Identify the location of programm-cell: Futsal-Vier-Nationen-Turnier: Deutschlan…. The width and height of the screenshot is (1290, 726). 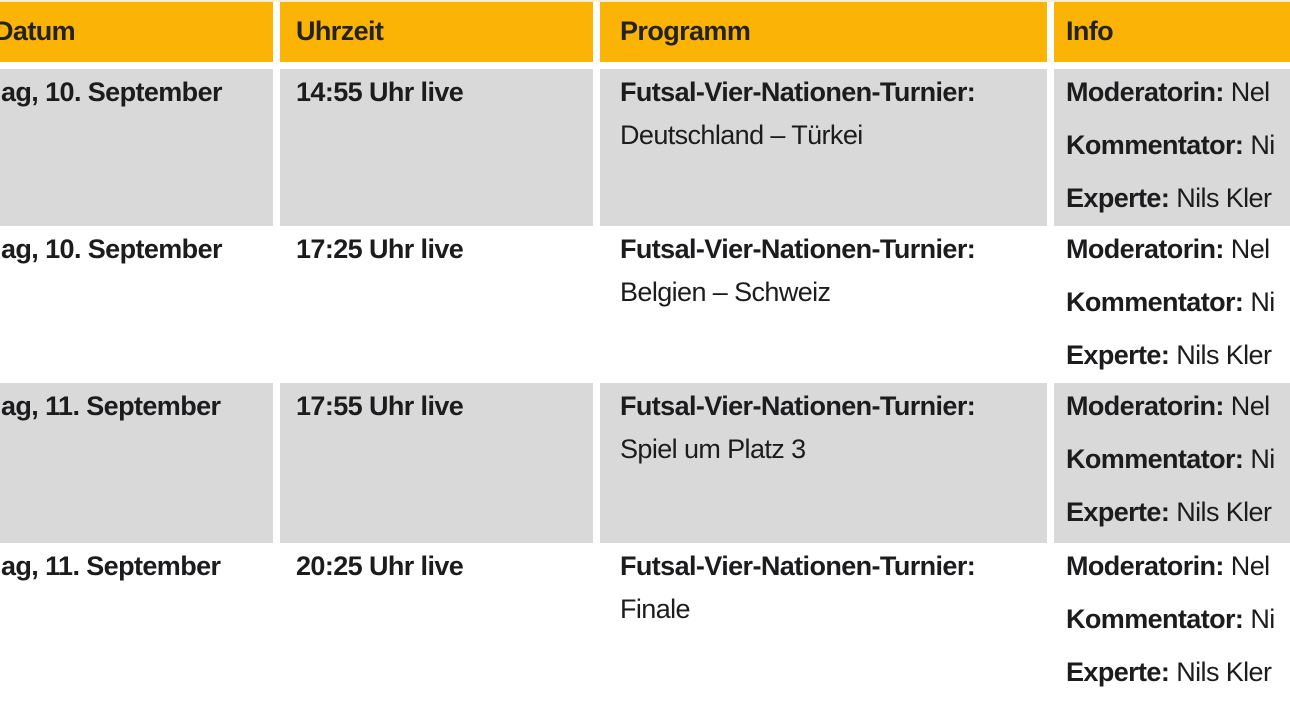
(823, 147).